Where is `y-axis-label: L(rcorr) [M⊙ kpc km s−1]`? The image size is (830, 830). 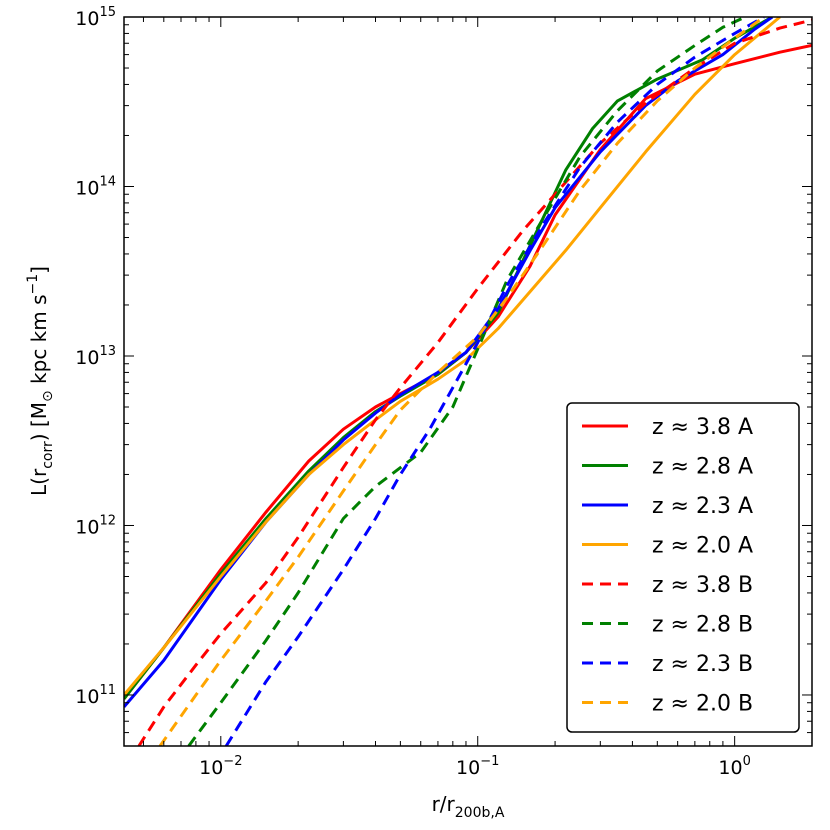
y-axis-label: L(rcorr) [M⊙ kpc km s−1] is located at coordinates (40, 381).